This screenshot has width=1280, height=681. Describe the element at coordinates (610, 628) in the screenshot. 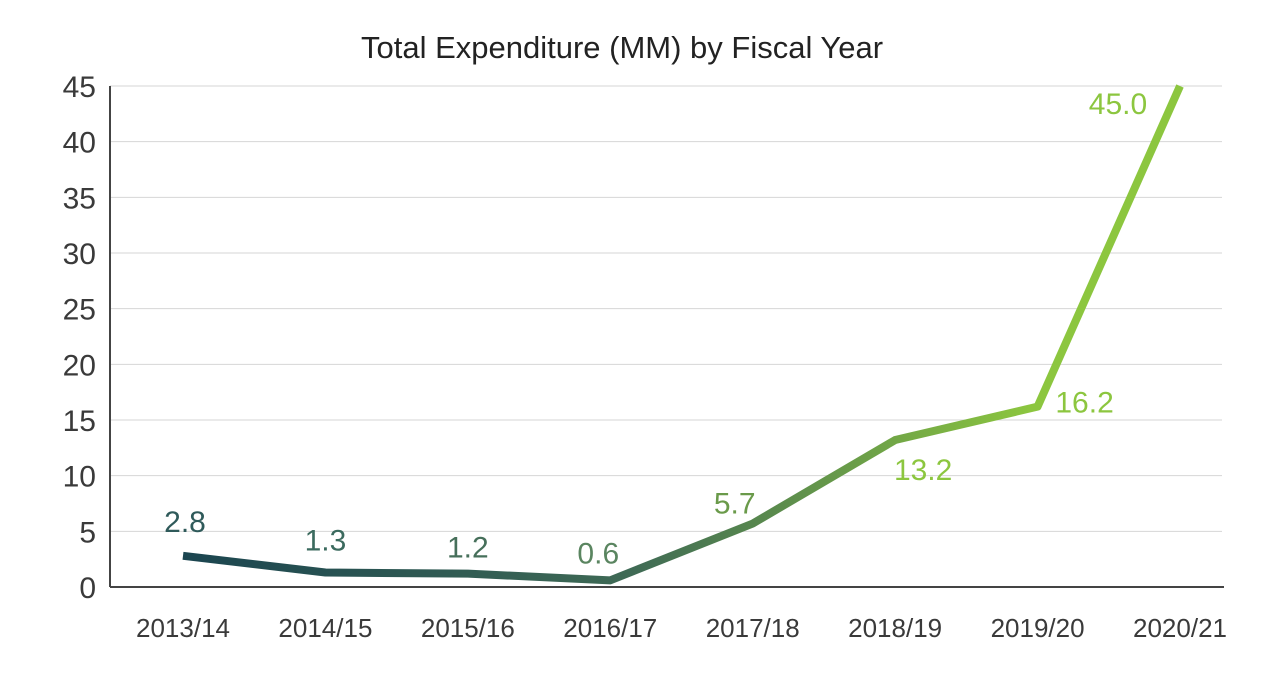

I see `x-tick-label: 2016/17` at that location.